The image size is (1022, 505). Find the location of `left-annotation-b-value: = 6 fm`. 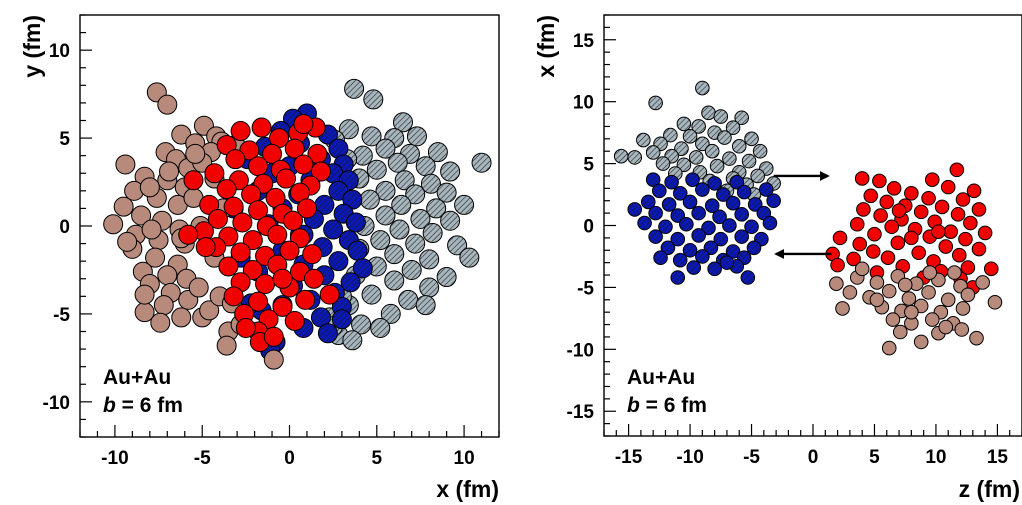

left-annotation-b-value: = 6 fm is located at coordinates (149, 405).